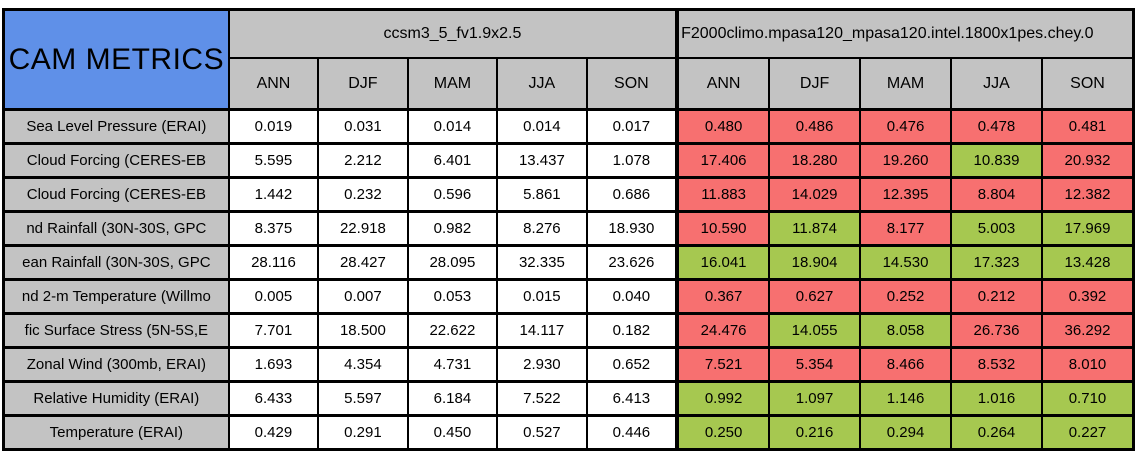 The width and height of the screenshot is (1135, 461). Describe the element at coordinates (273, 330) in the screenshot. I see `metric-value-cell: 7.701` at that location.